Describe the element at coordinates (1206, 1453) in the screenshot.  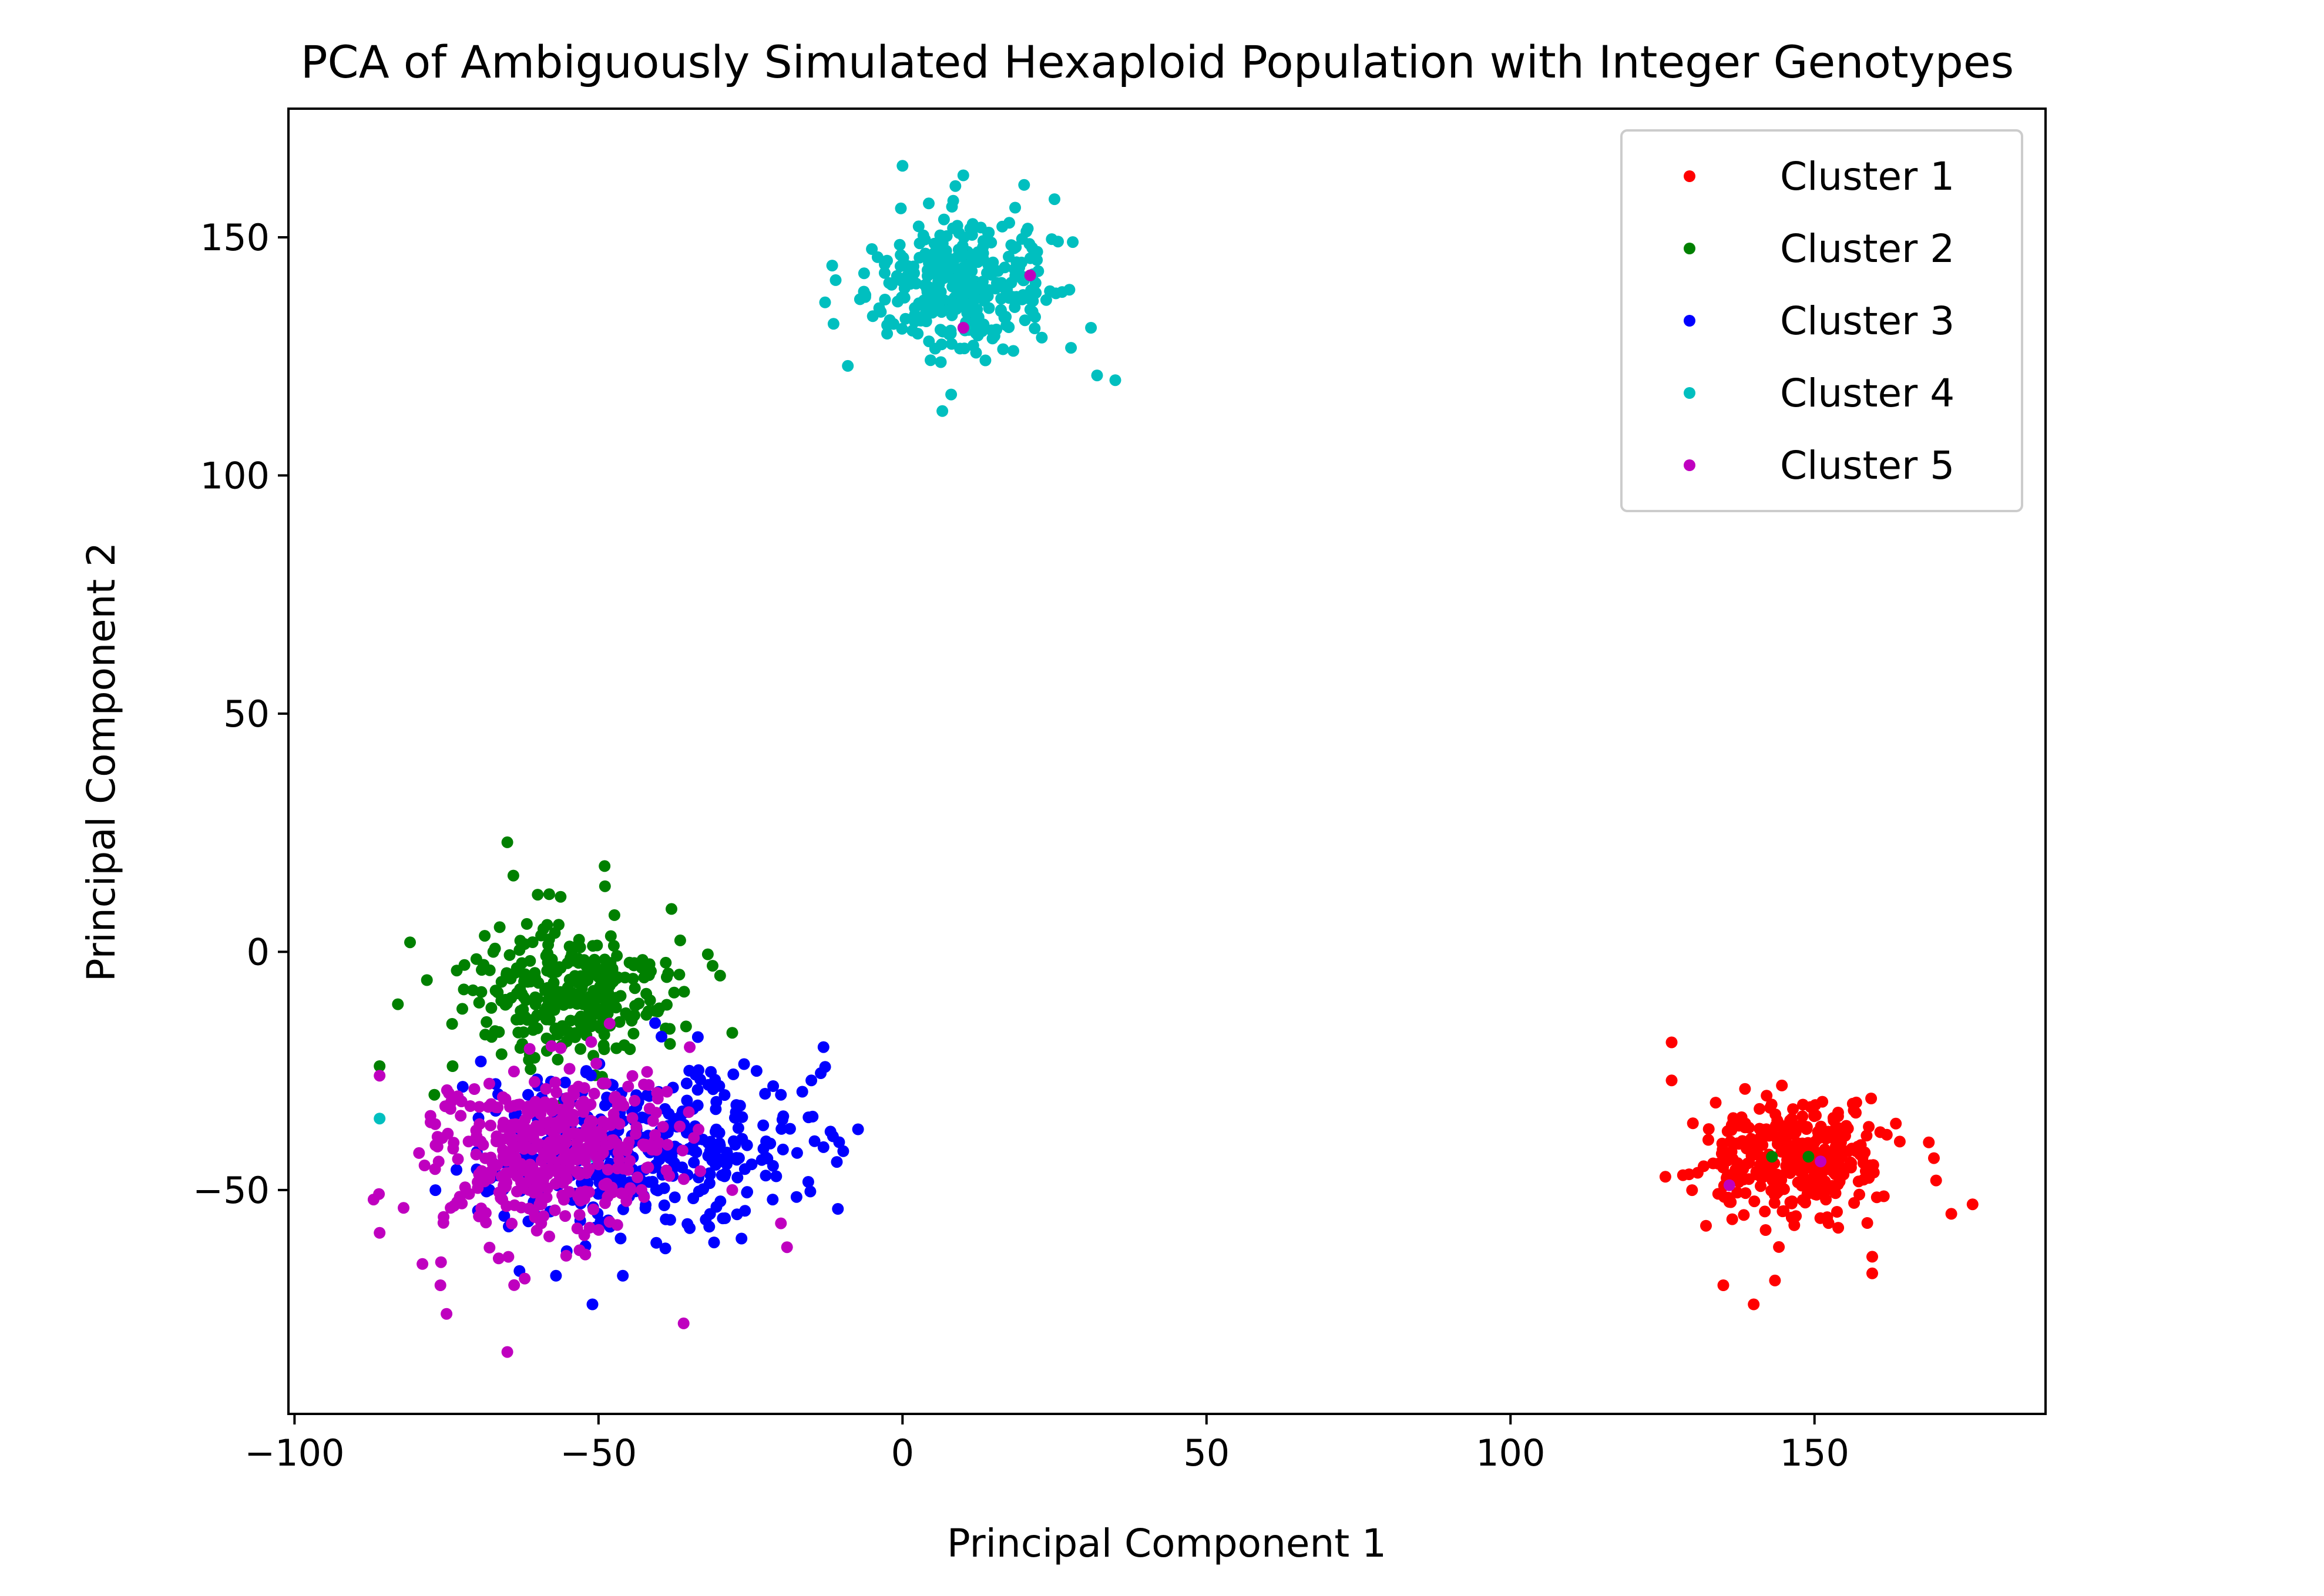
I see `x-tick-label: 50` at that location.